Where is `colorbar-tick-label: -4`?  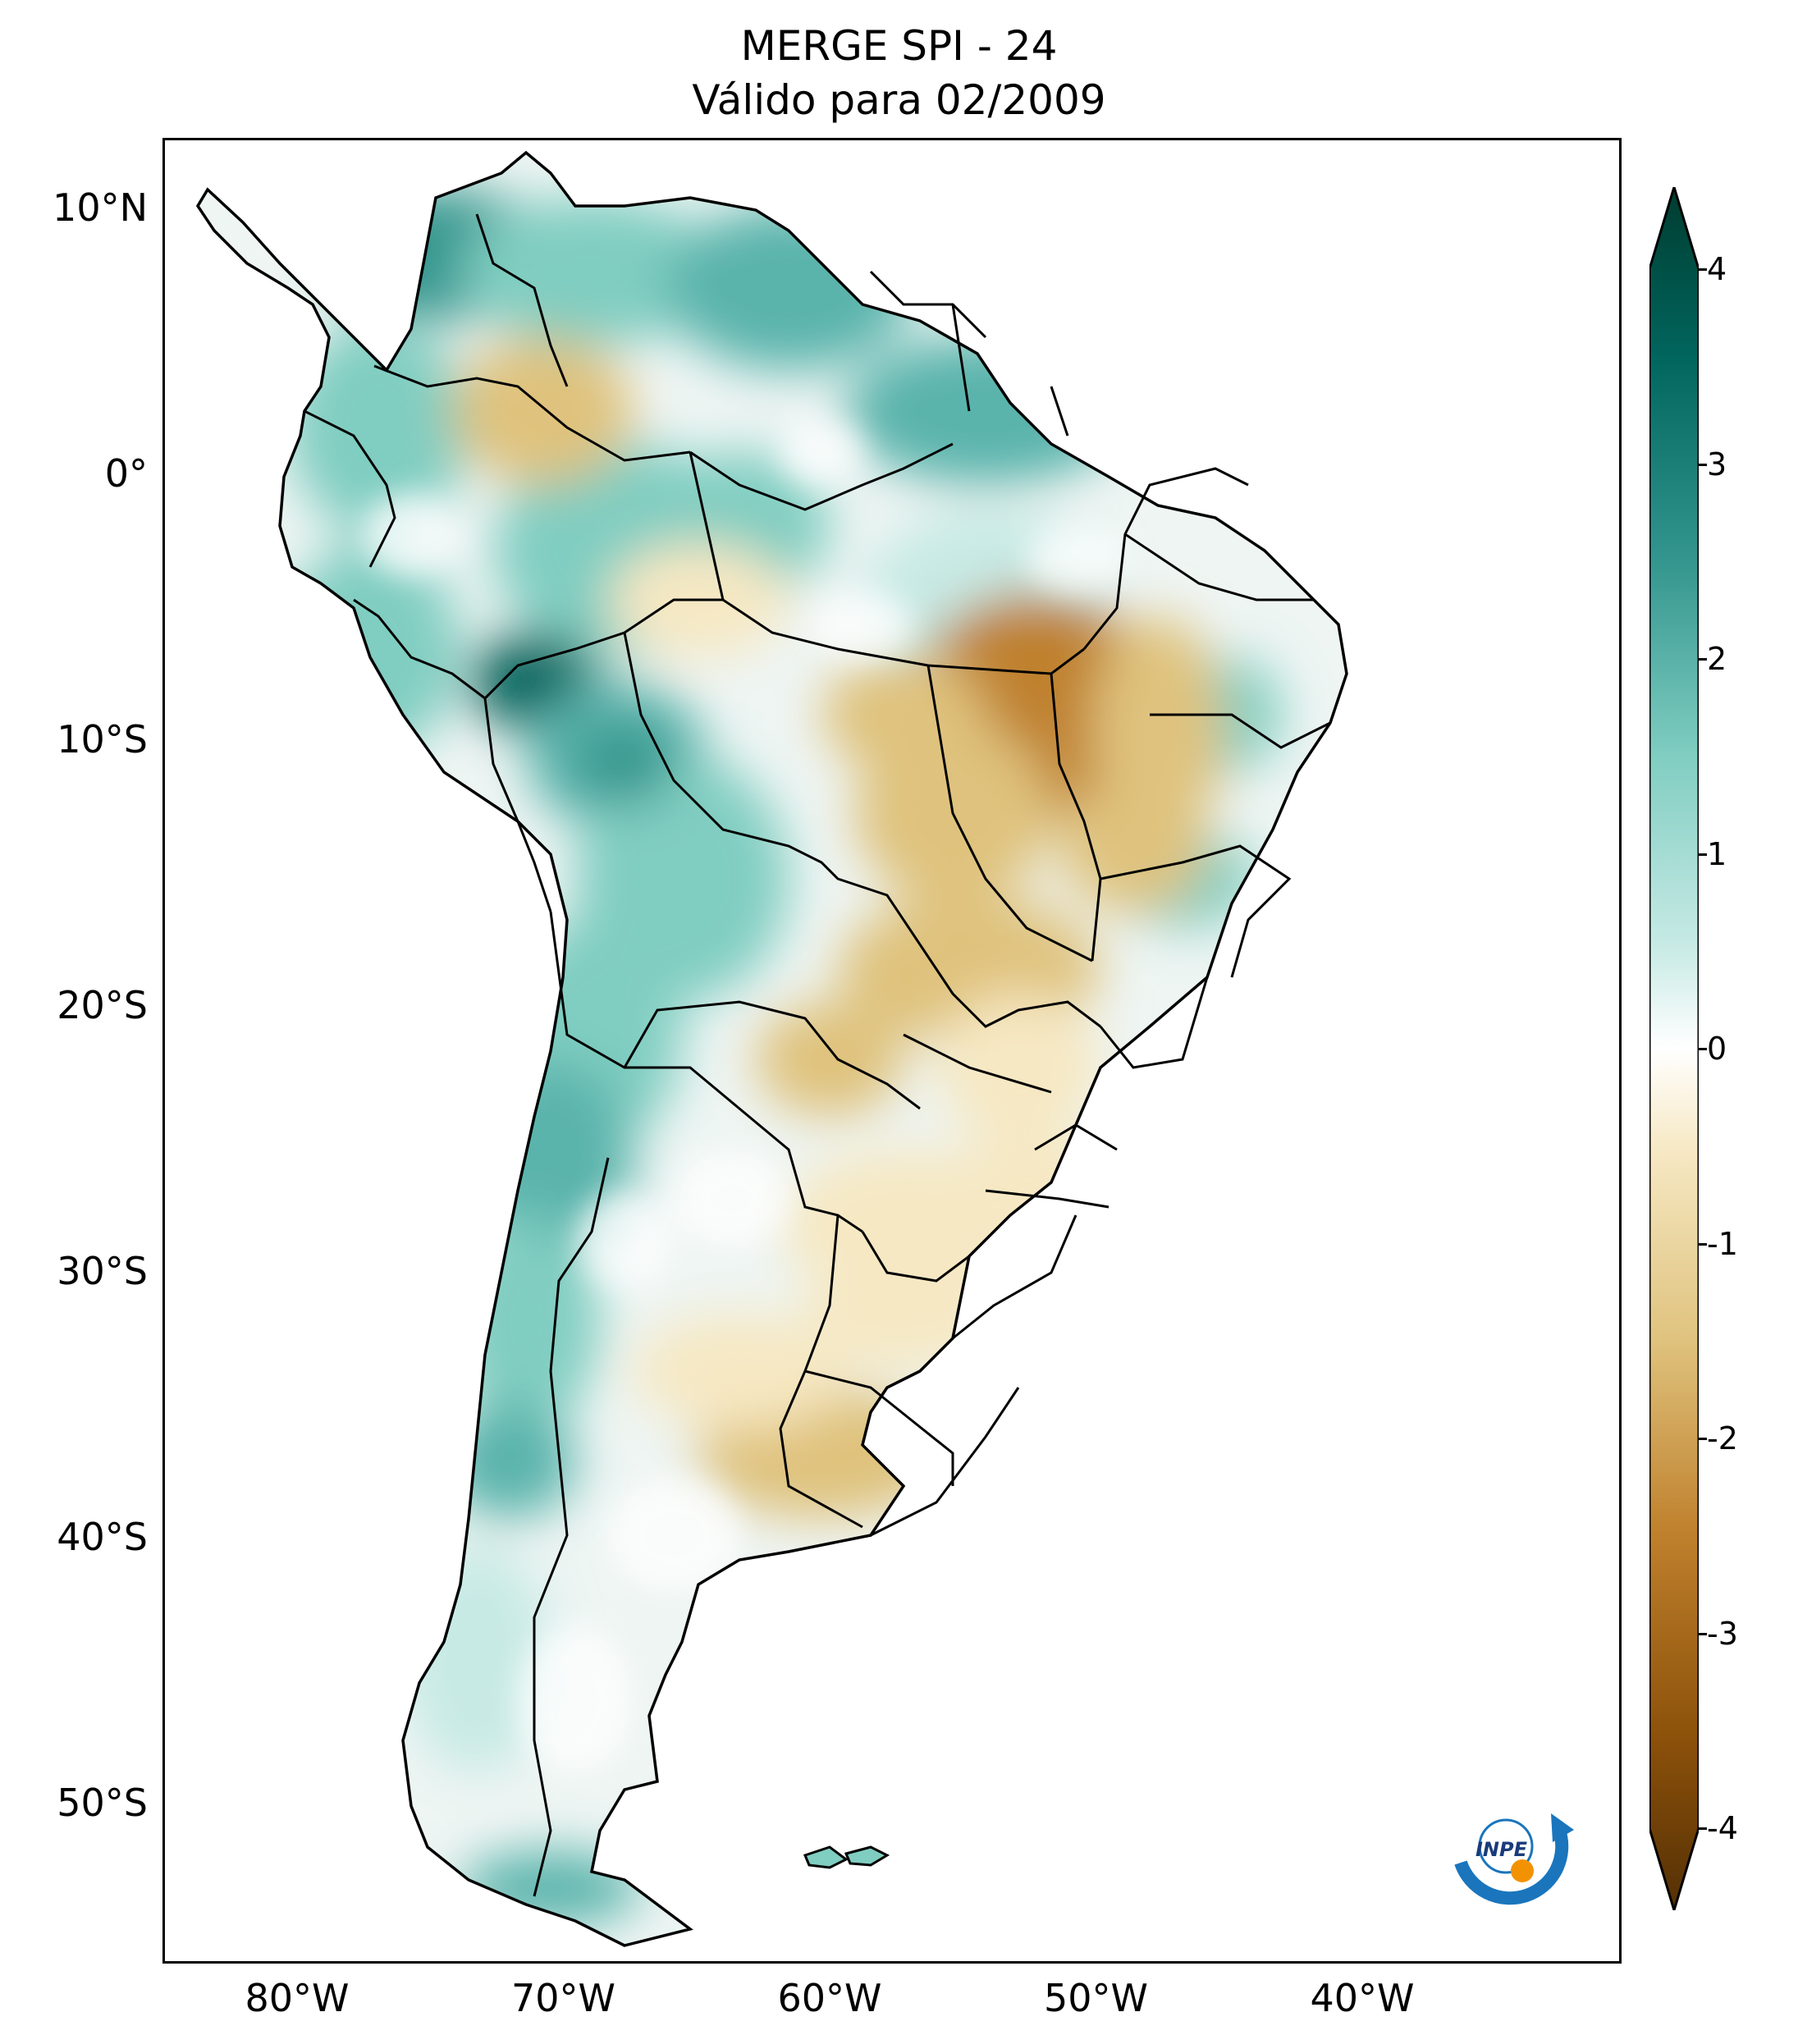 colorbar-tick-label: -4 is located at coordinates (1722, 1828).